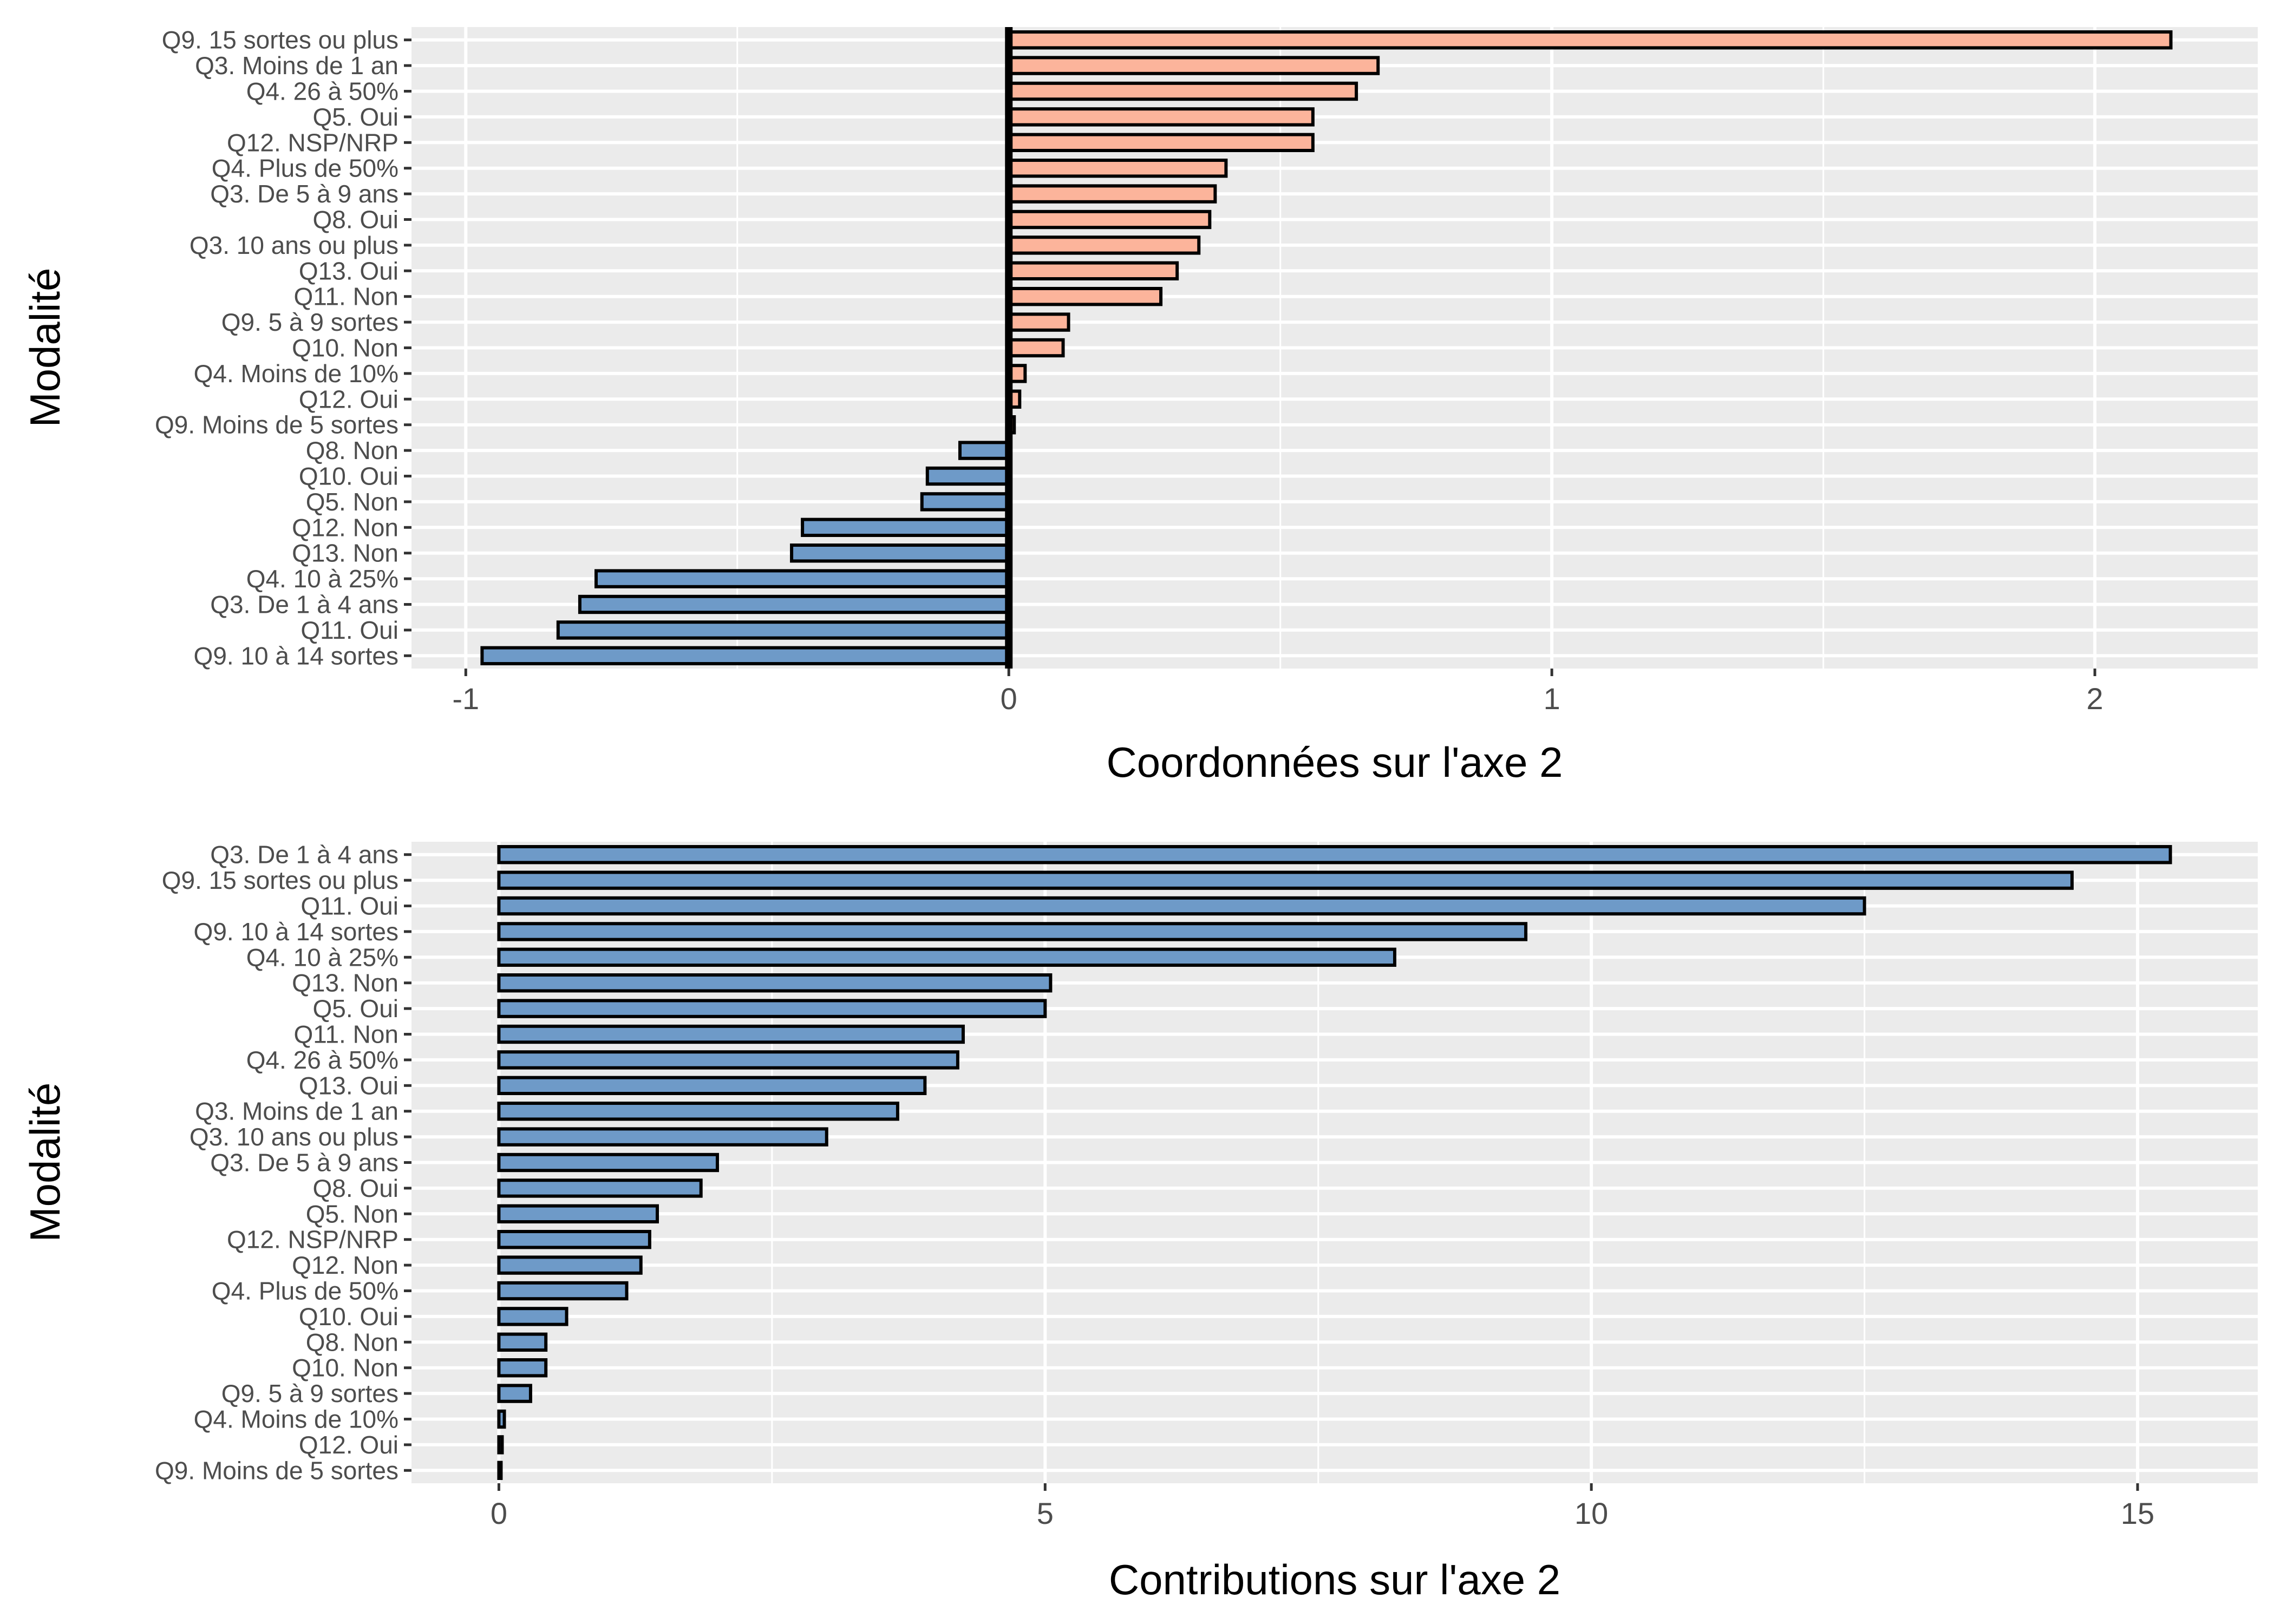 The height and width of the screenshot is (1624, 2274). What do you see at coordinates (2095, 699) in the screenshot?
I see `x-tick-label: 2` at bounding box center [2095, 699].